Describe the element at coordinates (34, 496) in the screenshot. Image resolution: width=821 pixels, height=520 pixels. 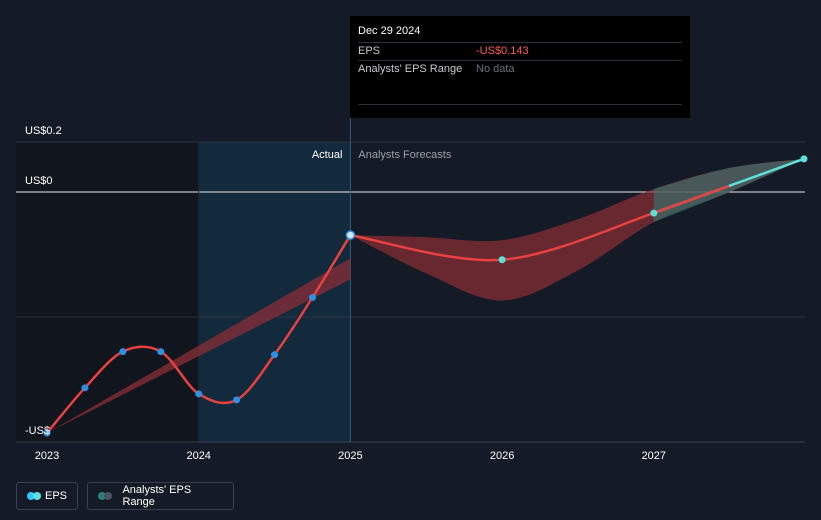
I see `legend-eps-icon` at that location.